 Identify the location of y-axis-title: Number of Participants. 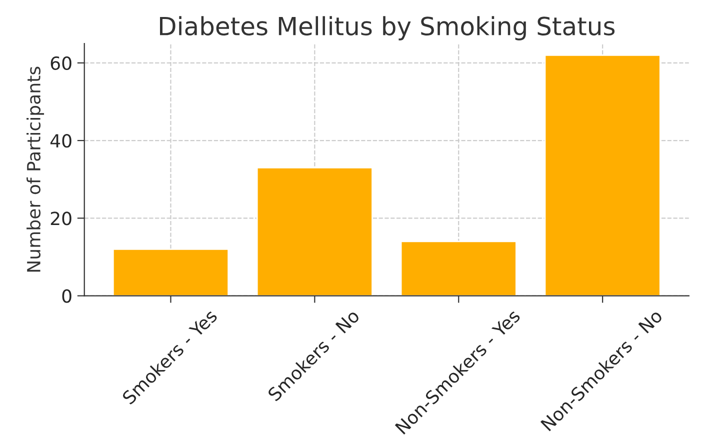
(35, 169).